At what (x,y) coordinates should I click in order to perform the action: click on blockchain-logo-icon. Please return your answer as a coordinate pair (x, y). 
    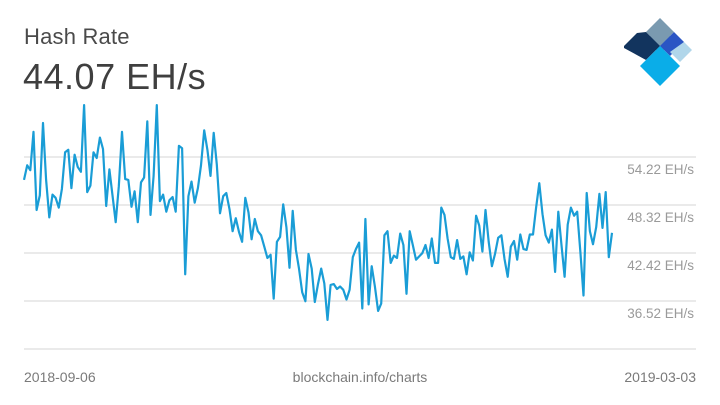
    Looking at the image, I should click on (658, 52).